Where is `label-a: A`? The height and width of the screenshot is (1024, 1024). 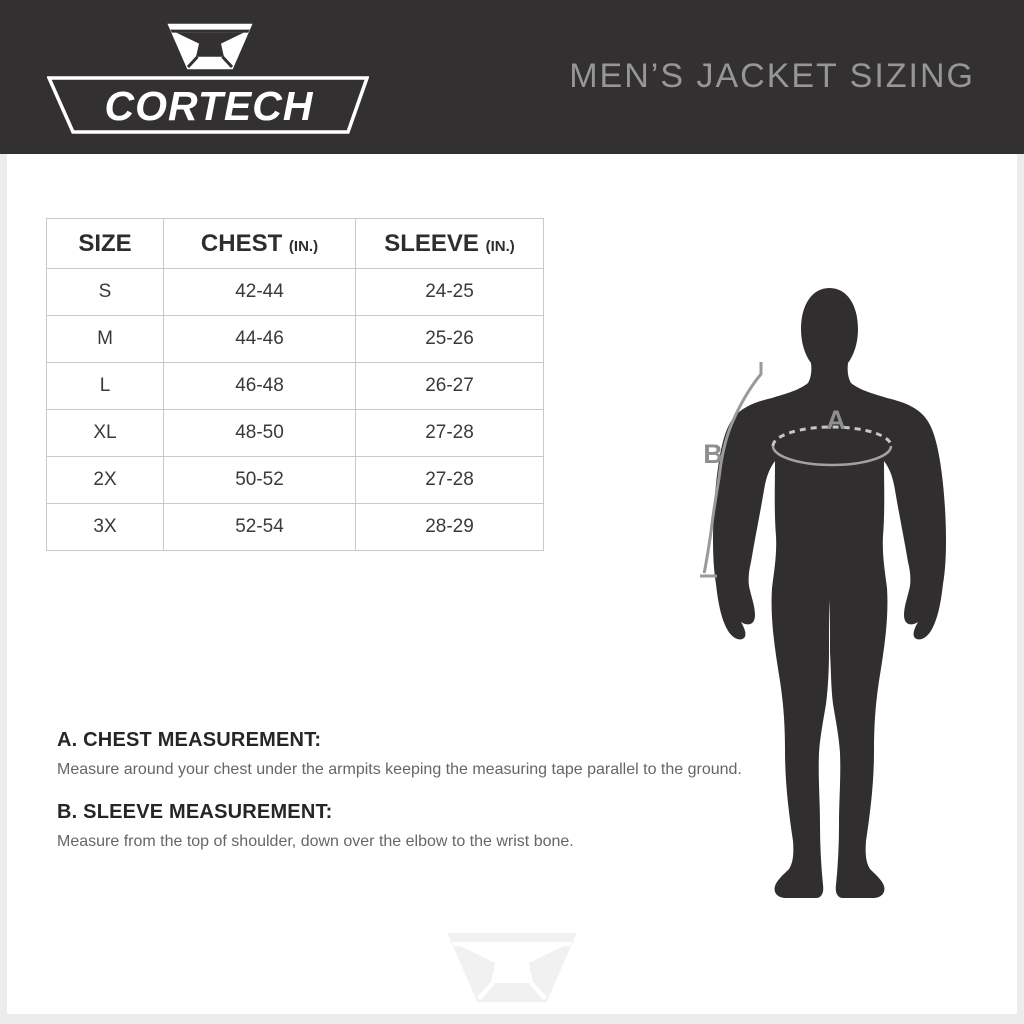 label-a: A is located at coordinates (836, 420).